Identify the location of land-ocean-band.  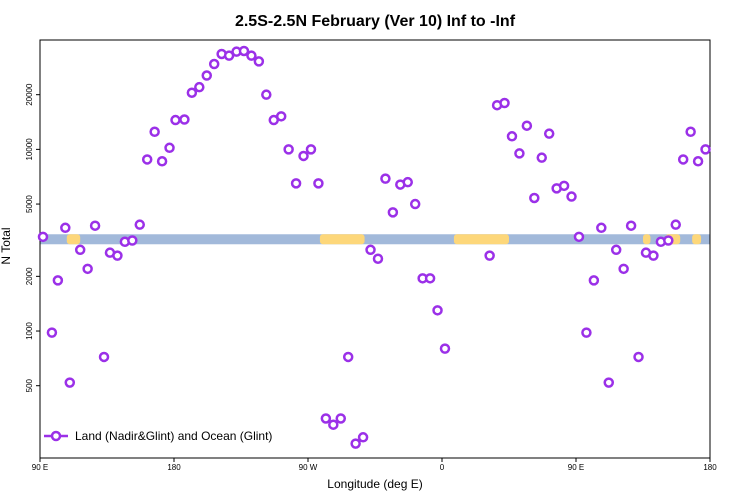
(375, 239).